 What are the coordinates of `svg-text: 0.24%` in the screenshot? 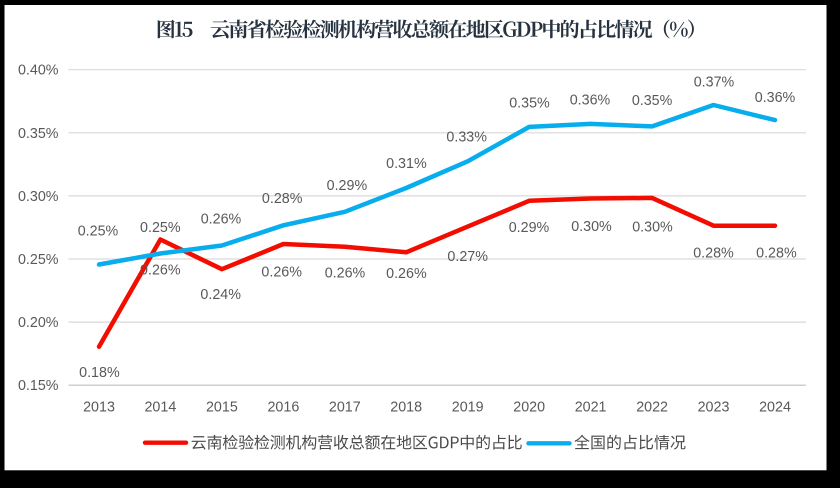 It's located at (220, 295).